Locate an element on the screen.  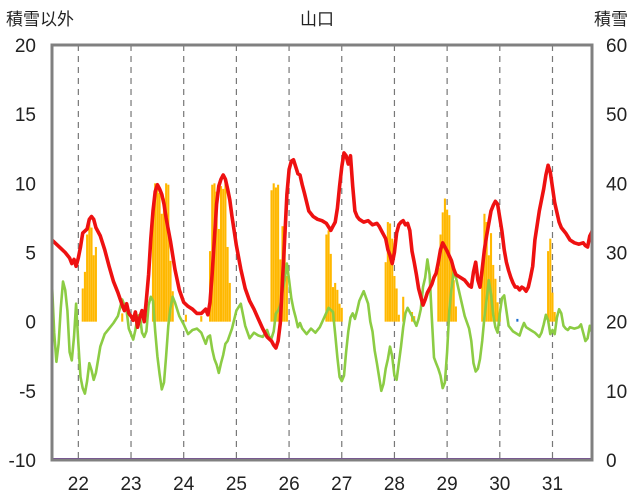
chart-title: 山口 is located at coordinates (317, 20).